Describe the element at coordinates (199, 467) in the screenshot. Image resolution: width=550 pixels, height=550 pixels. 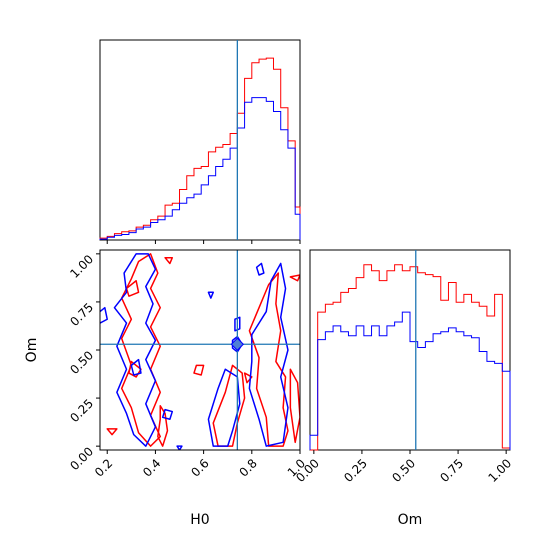
I see `contour-x-tick-label: 0.6` at that location.